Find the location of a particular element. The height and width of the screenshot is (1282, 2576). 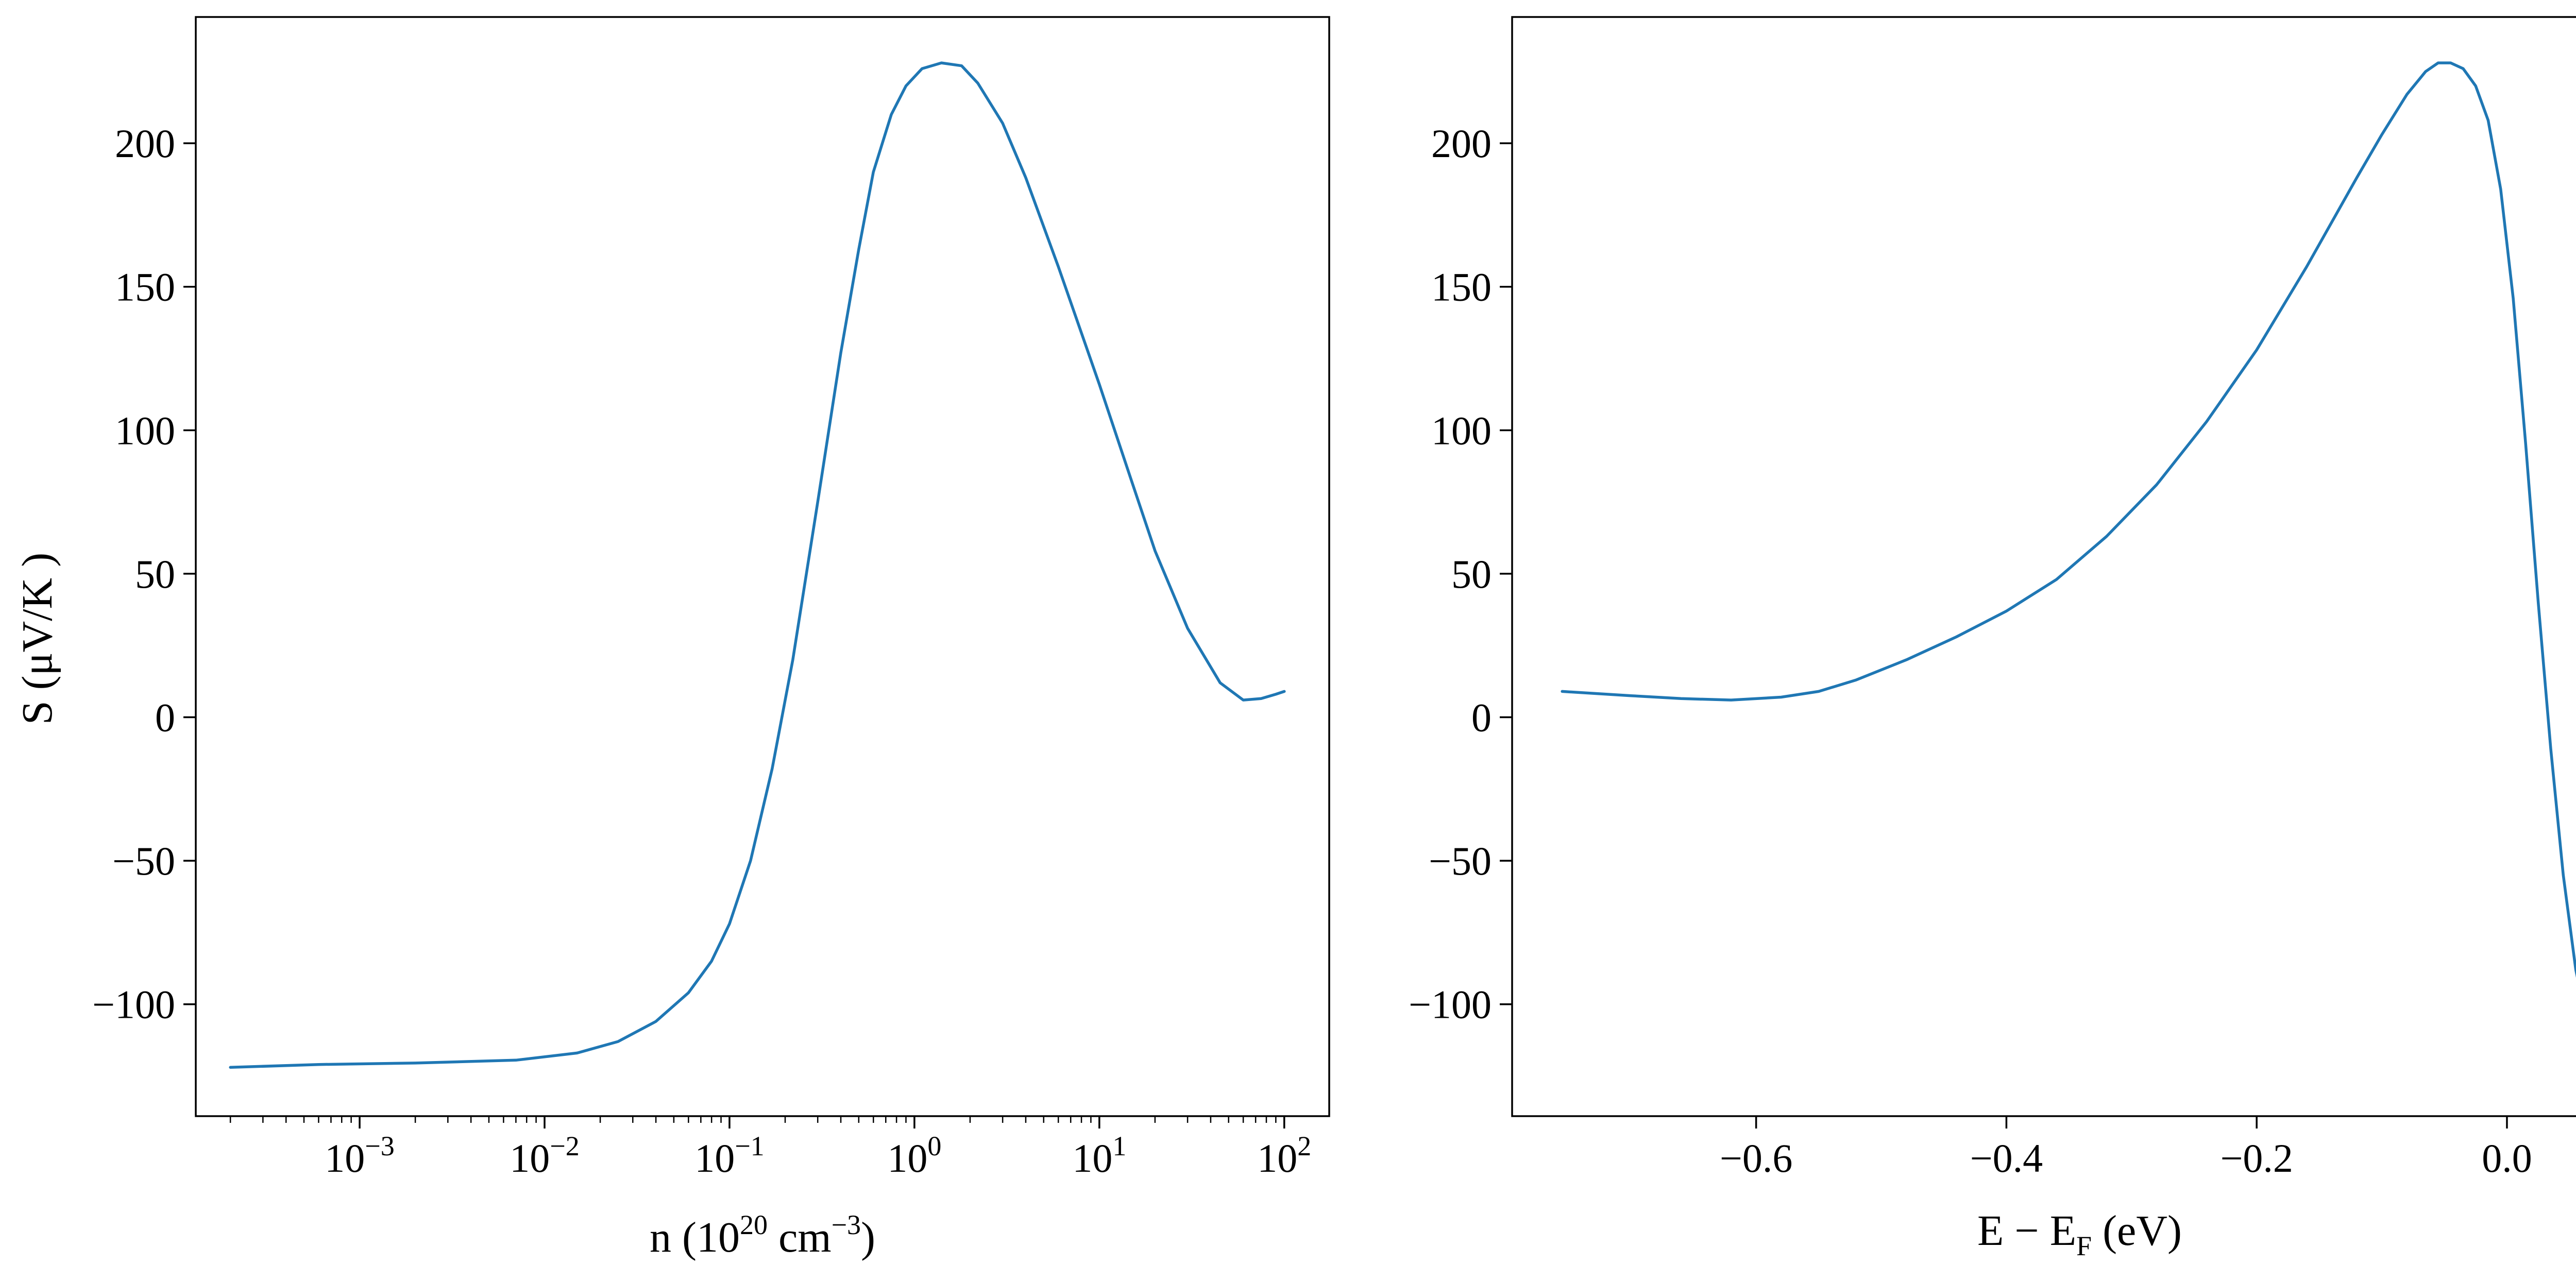

x-tick-label: −0.4 is located at coordinates (2006, 1158).